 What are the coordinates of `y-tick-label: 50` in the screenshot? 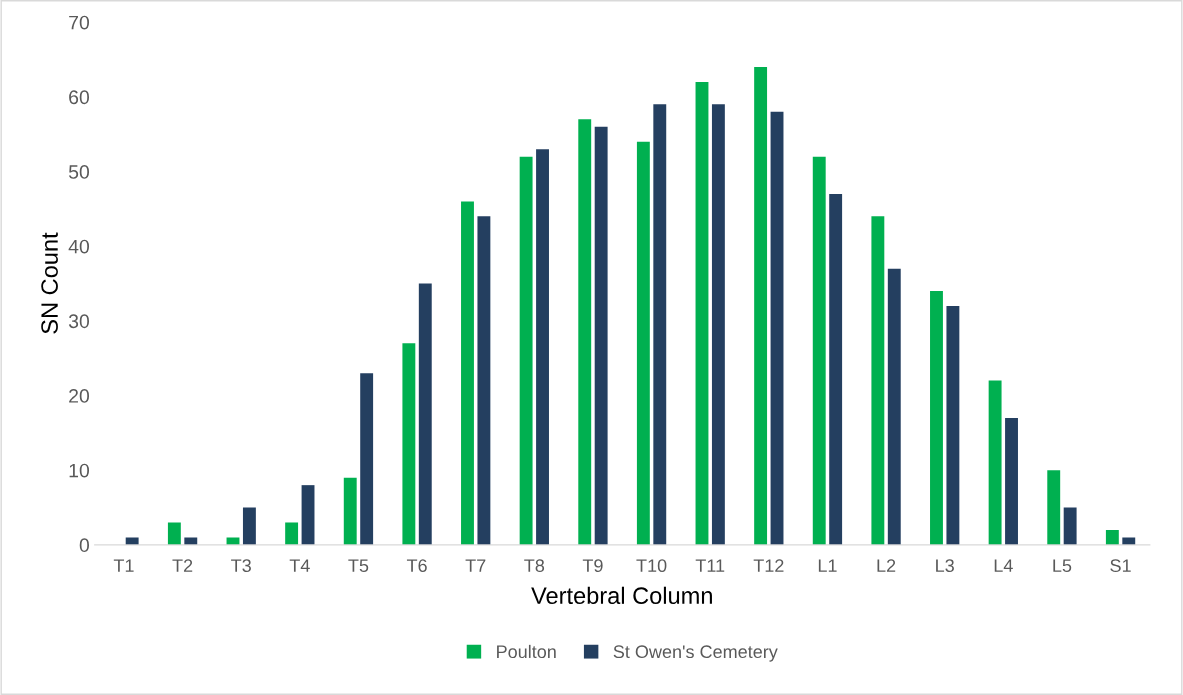 It's located at (79, 172).